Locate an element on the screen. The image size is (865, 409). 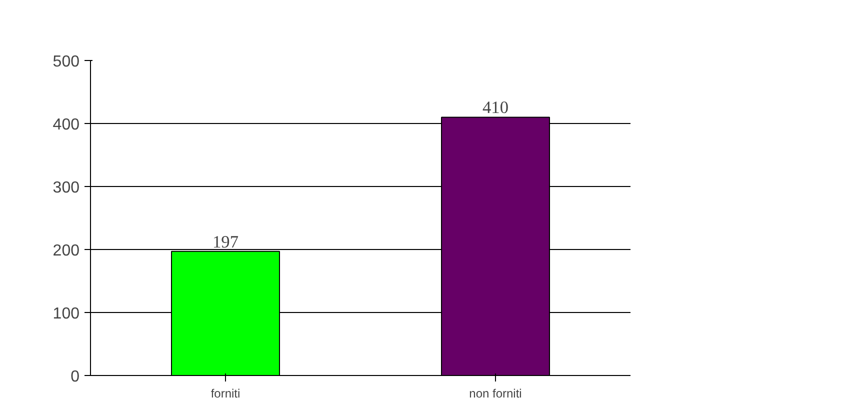
y-tick-label: 100 is located at coordinates (66, 314).